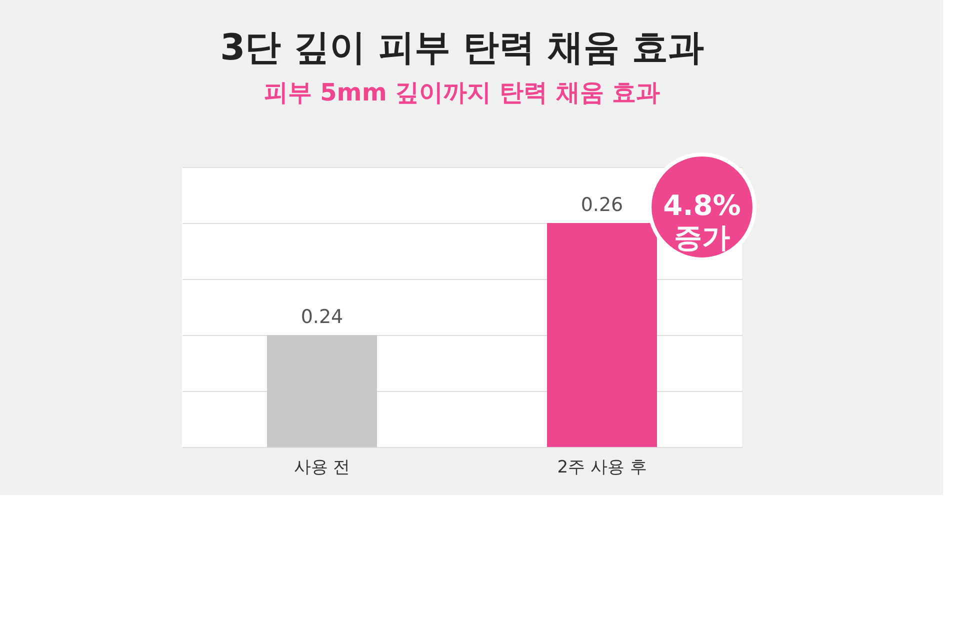 The height and width of the screenshot is (641, 960). What do you see at coordinates (462, 48) in the screenshot?
I see `chart-title: 3단 깊이 피부 탄력 채움 효과` at bounding box center [462, 48].